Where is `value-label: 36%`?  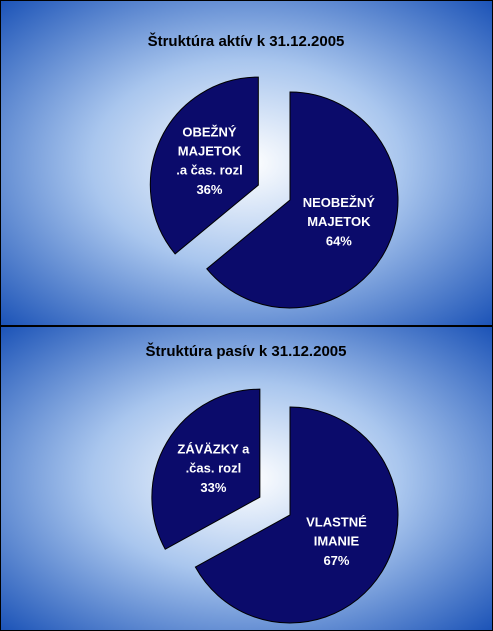
value-label: 36% is located at coordinates (209, 189).